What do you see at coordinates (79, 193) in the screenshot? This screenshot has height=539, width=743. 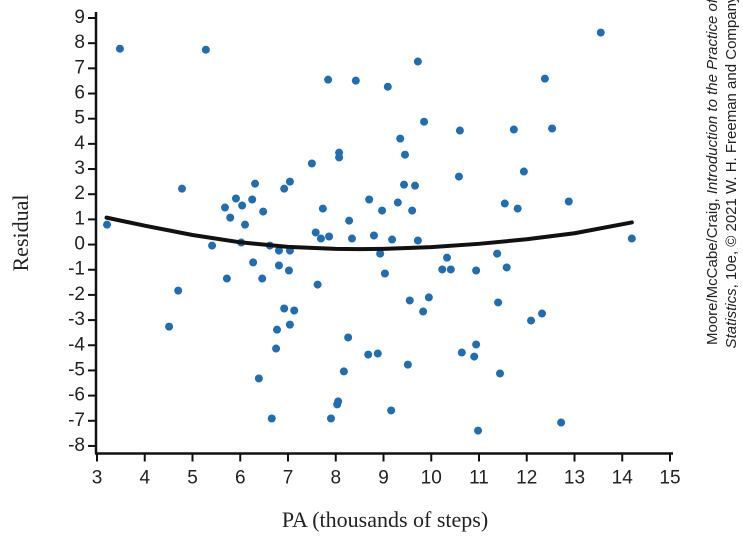 I see `y-tick-label: 2` at bounding box center [79, 193].